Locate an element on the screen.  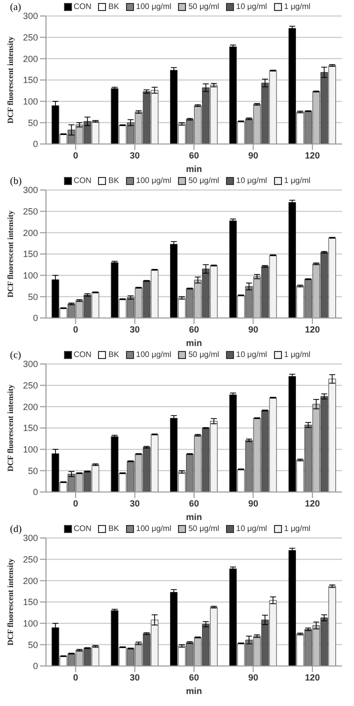
chart-title: (a) is located at coordinates (16, 7).